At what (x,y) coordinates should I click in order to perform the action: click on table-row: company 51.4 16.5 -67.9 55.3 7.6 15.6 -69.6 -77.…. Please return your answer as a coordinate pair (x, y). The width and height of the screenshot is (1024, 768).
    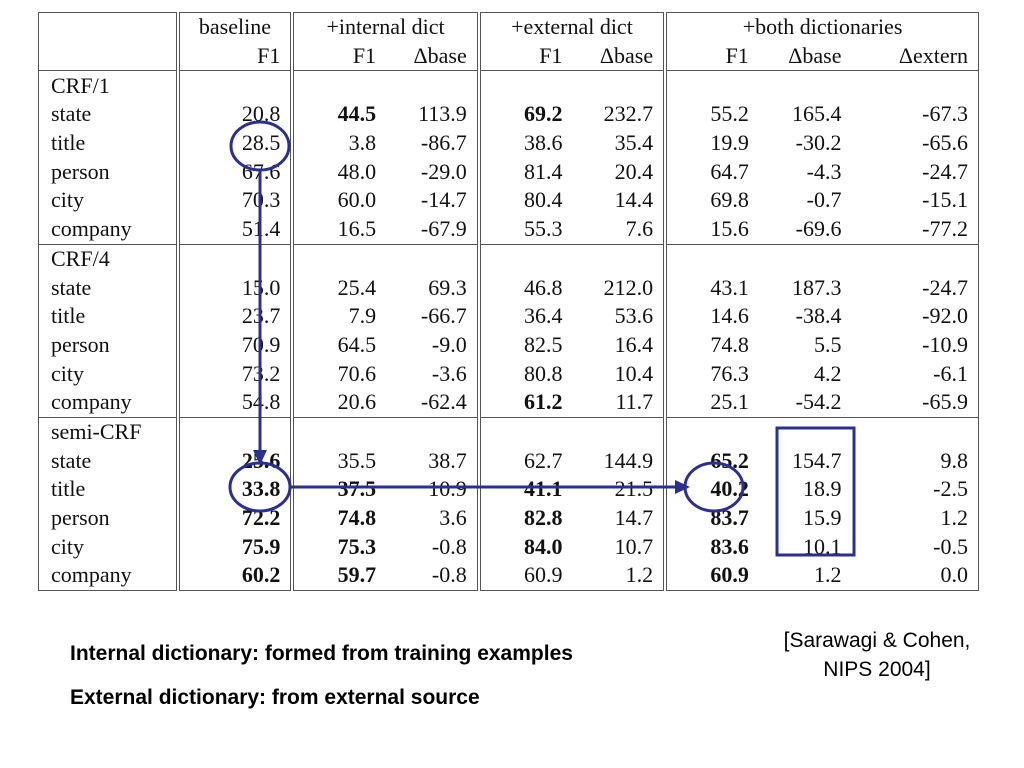
    Looking at the image, I should click on (508, 229).